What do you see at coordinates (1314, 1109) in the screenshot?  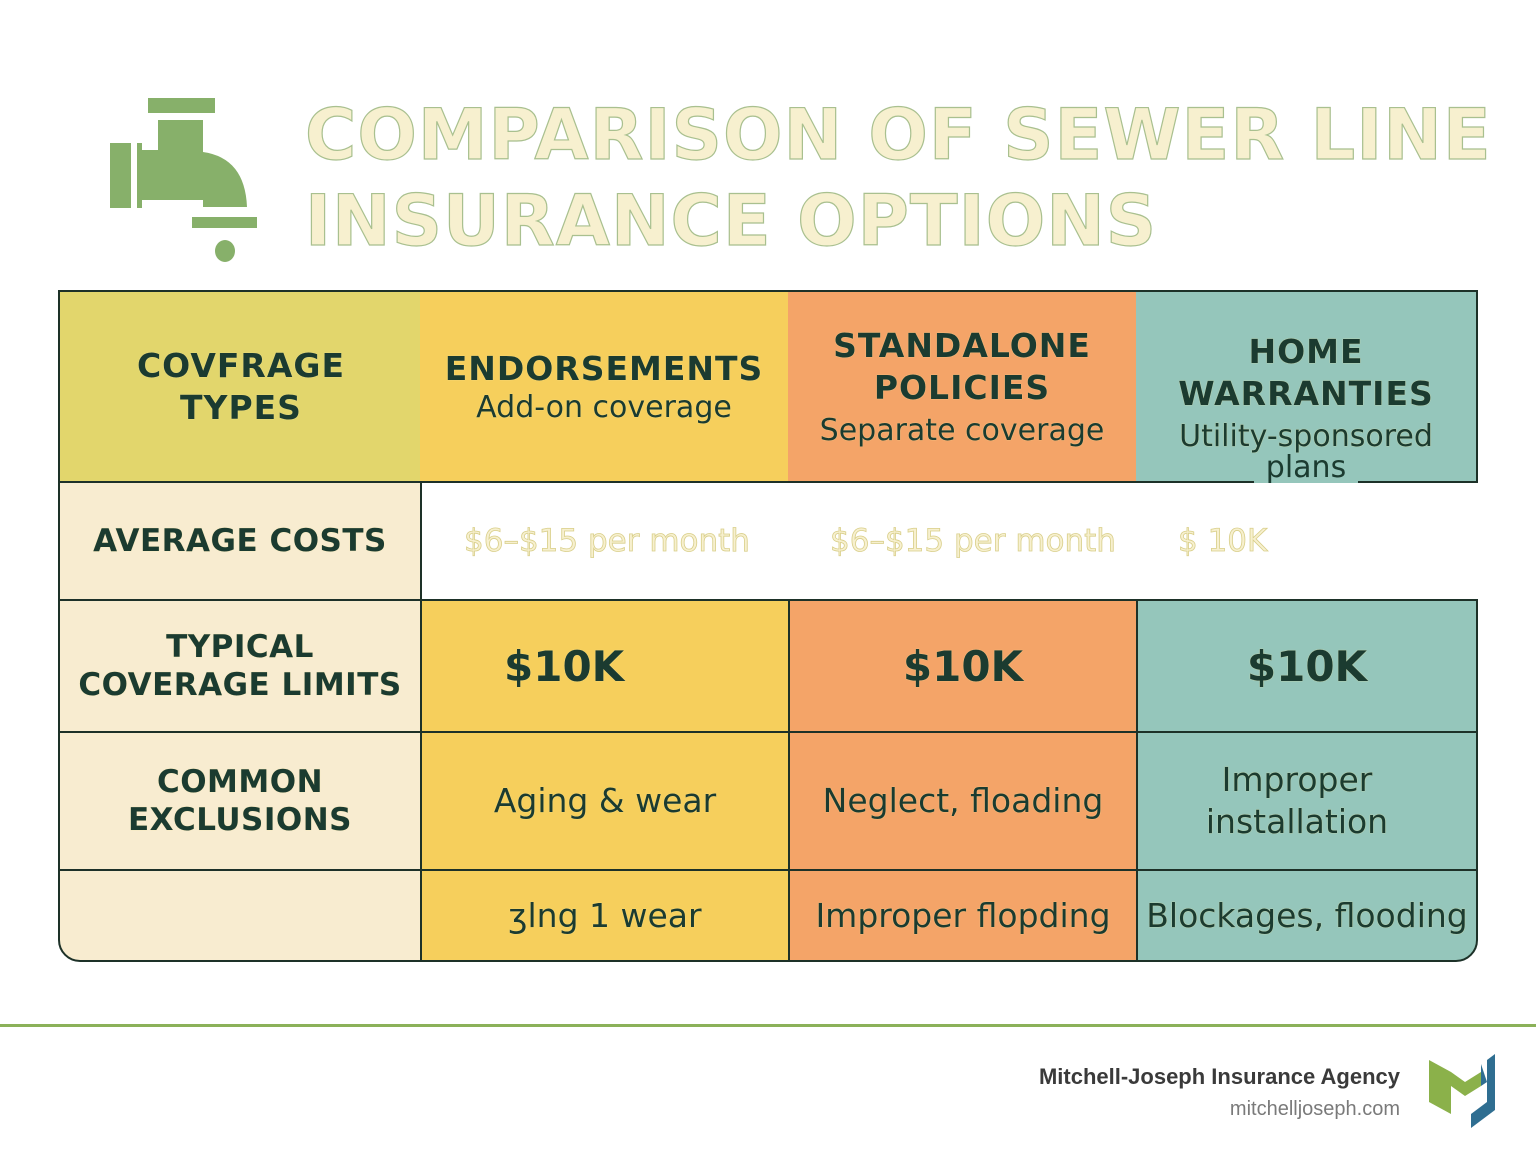 I see `company-url: mitchelljoseph.com` at bounding box center [1314, 1109].